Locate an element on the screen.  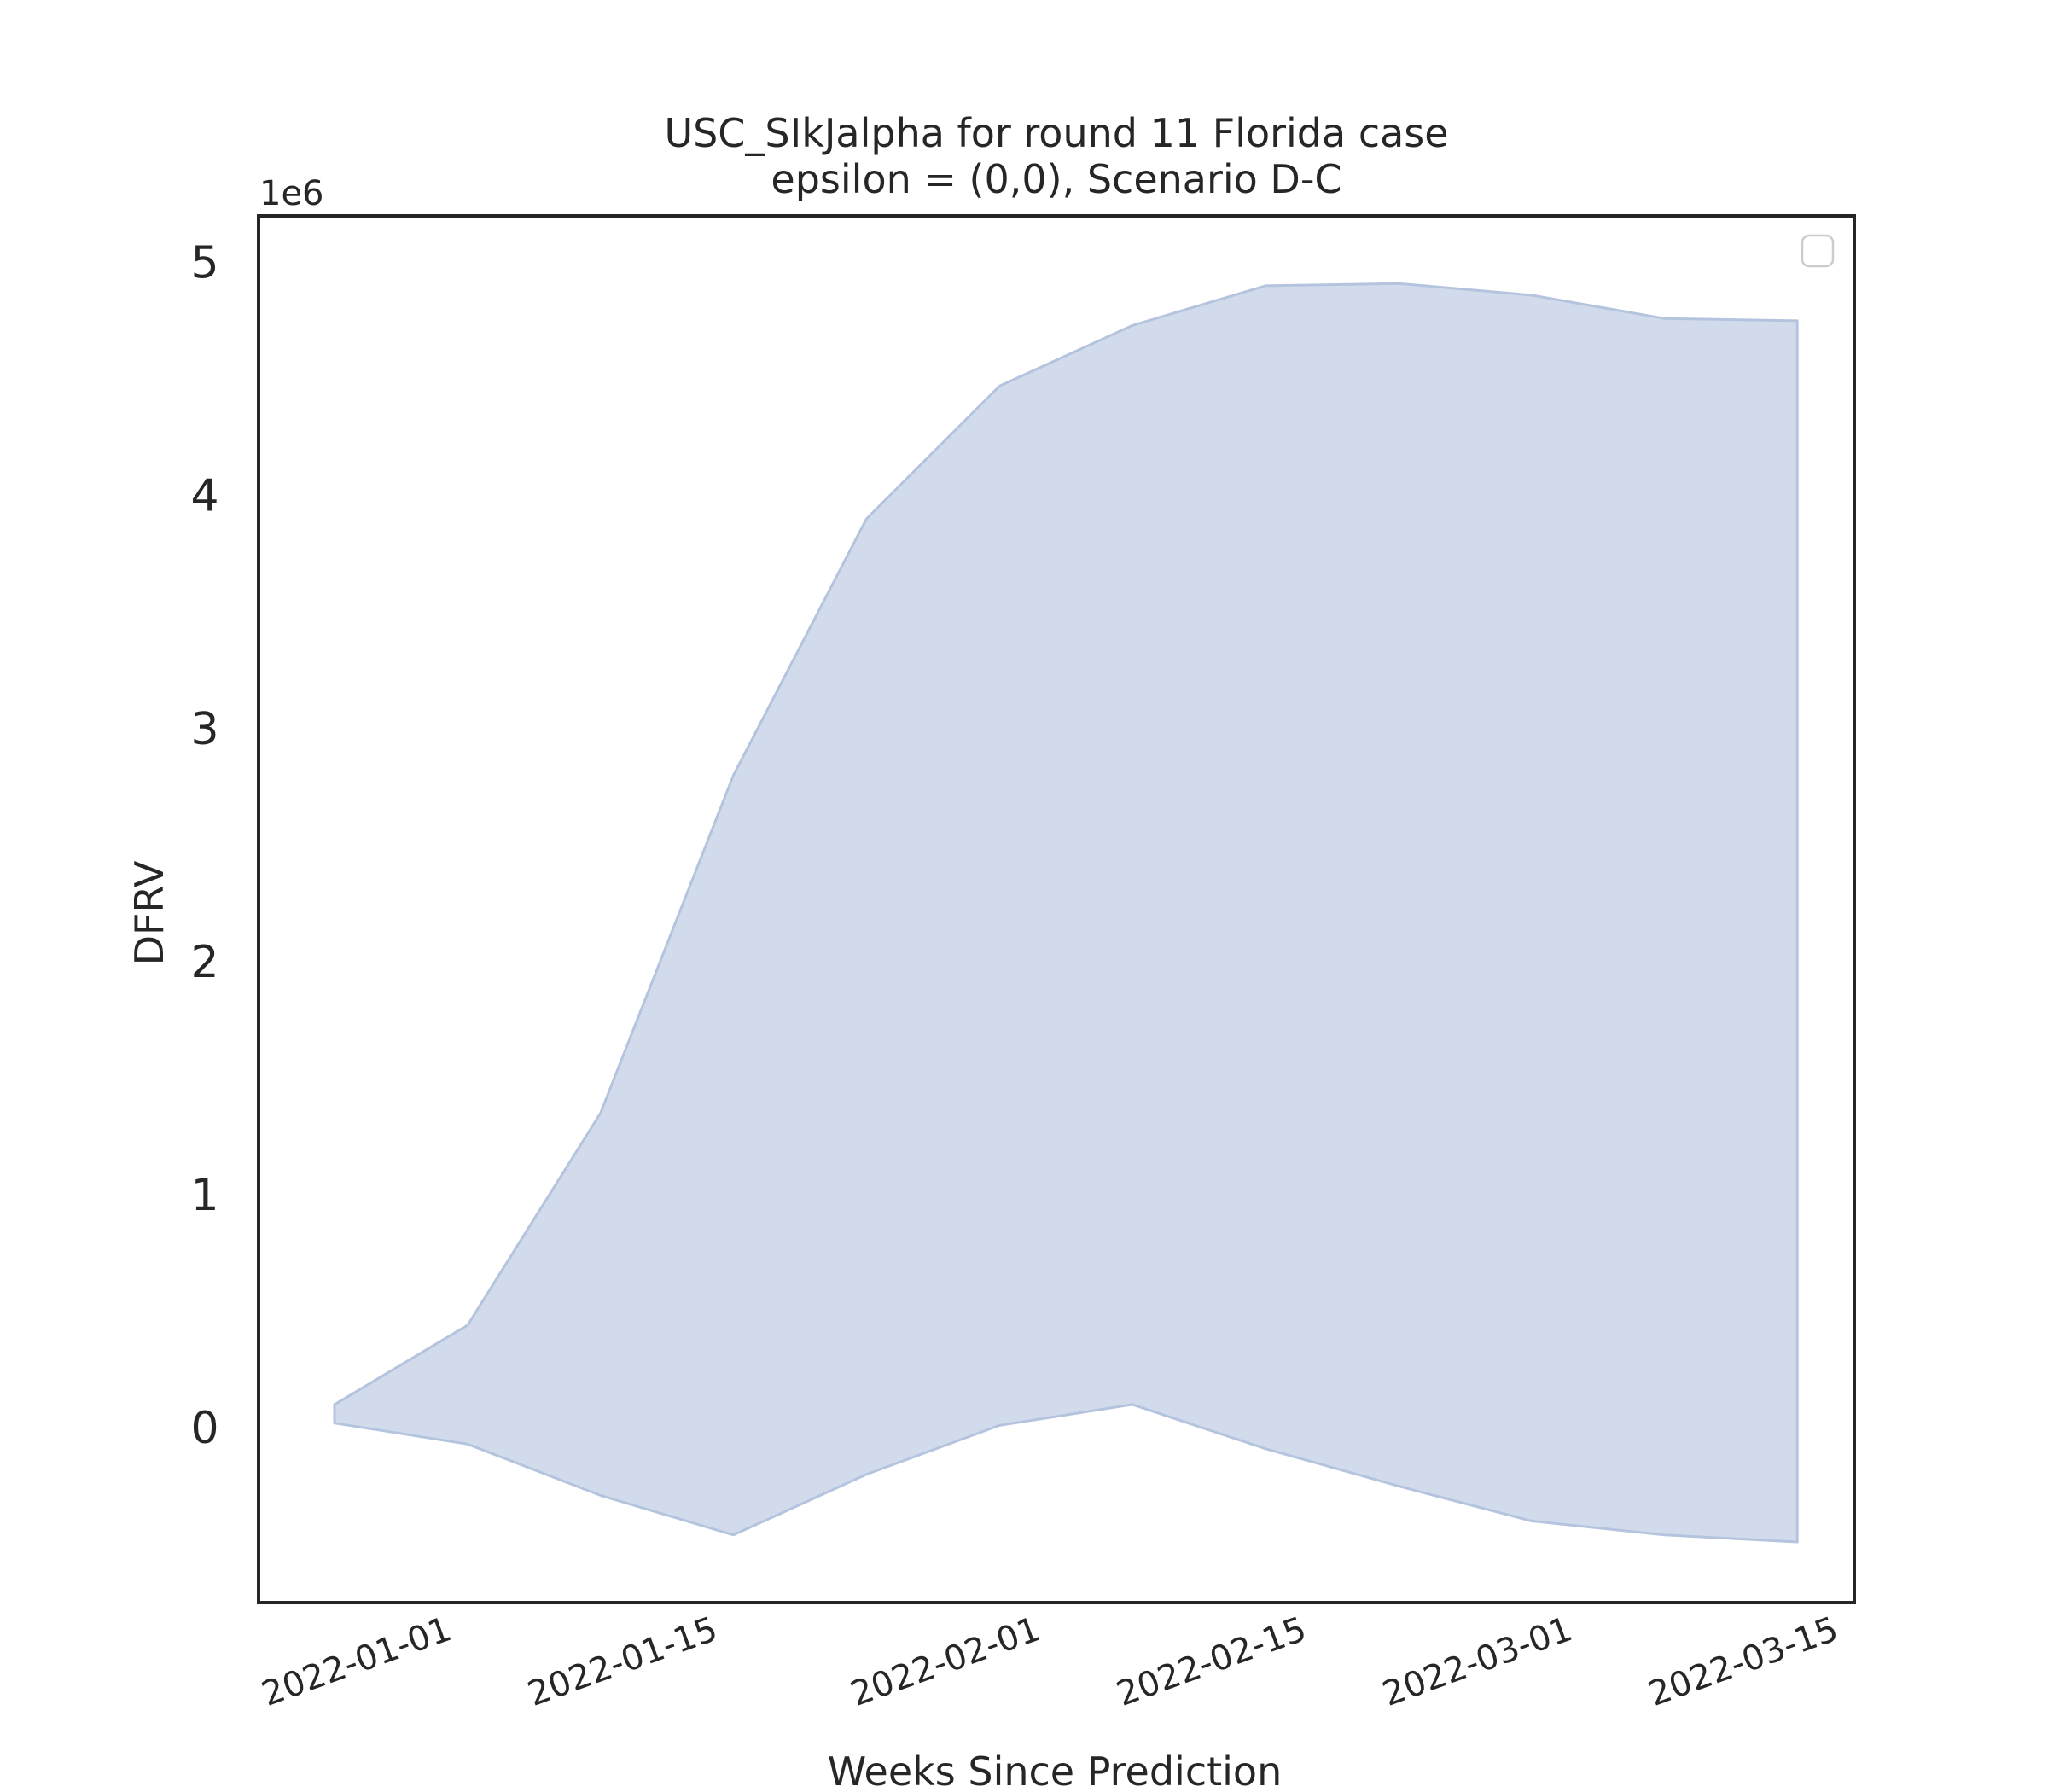
legend-box is located at coordinates (1818, 251).